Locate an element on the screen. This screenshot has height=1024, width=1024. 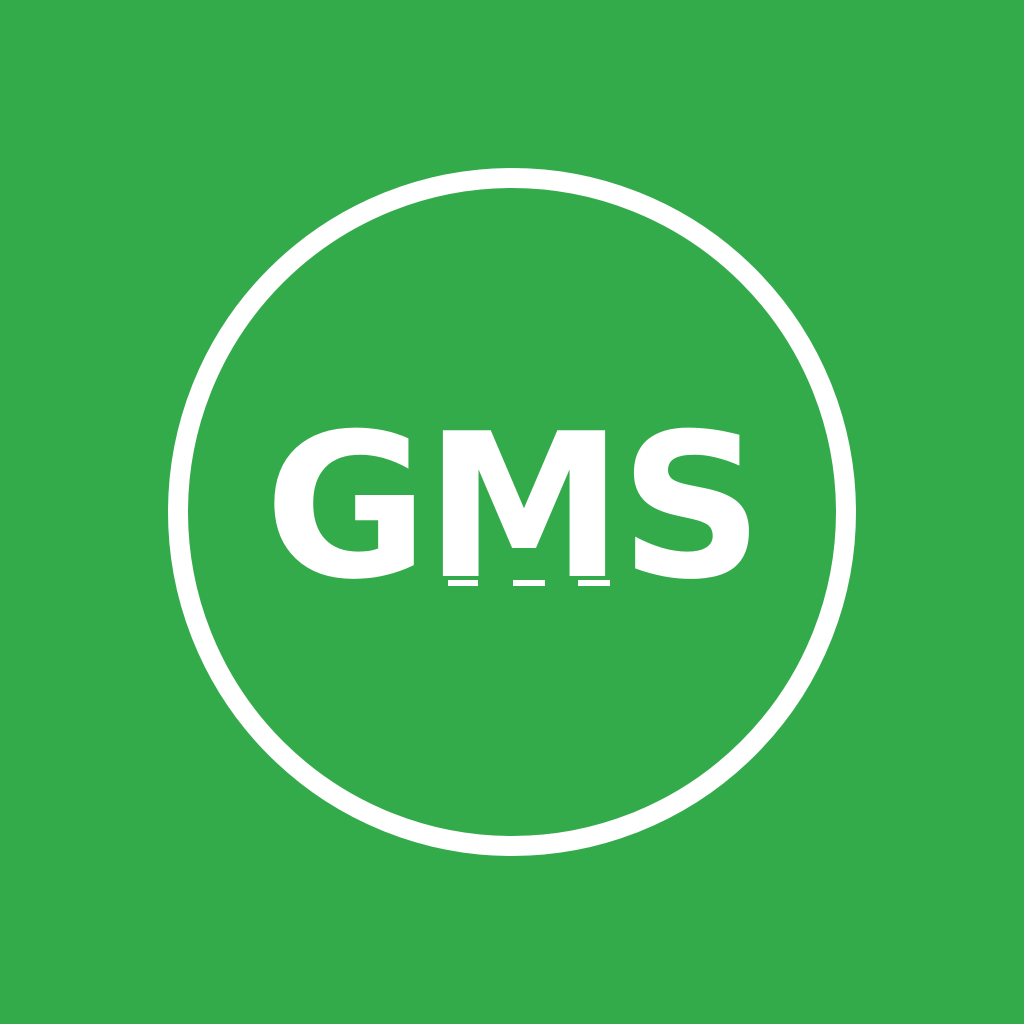
logo-wordmark: GMS is located at coordinates (512, 507).